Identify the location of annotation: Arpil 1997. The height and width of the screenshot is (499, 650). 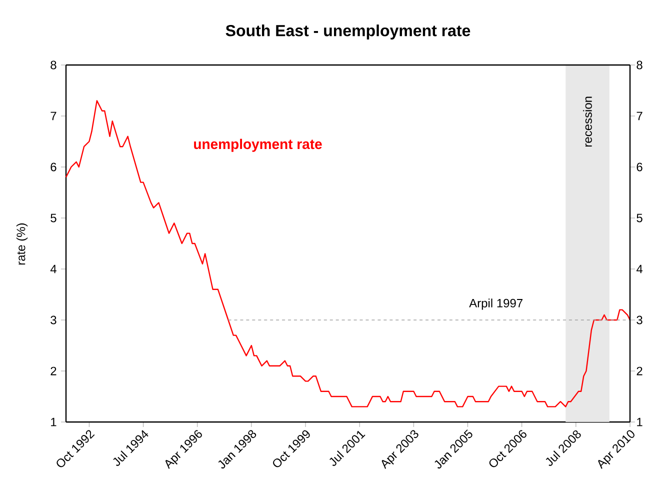
(495, 304).